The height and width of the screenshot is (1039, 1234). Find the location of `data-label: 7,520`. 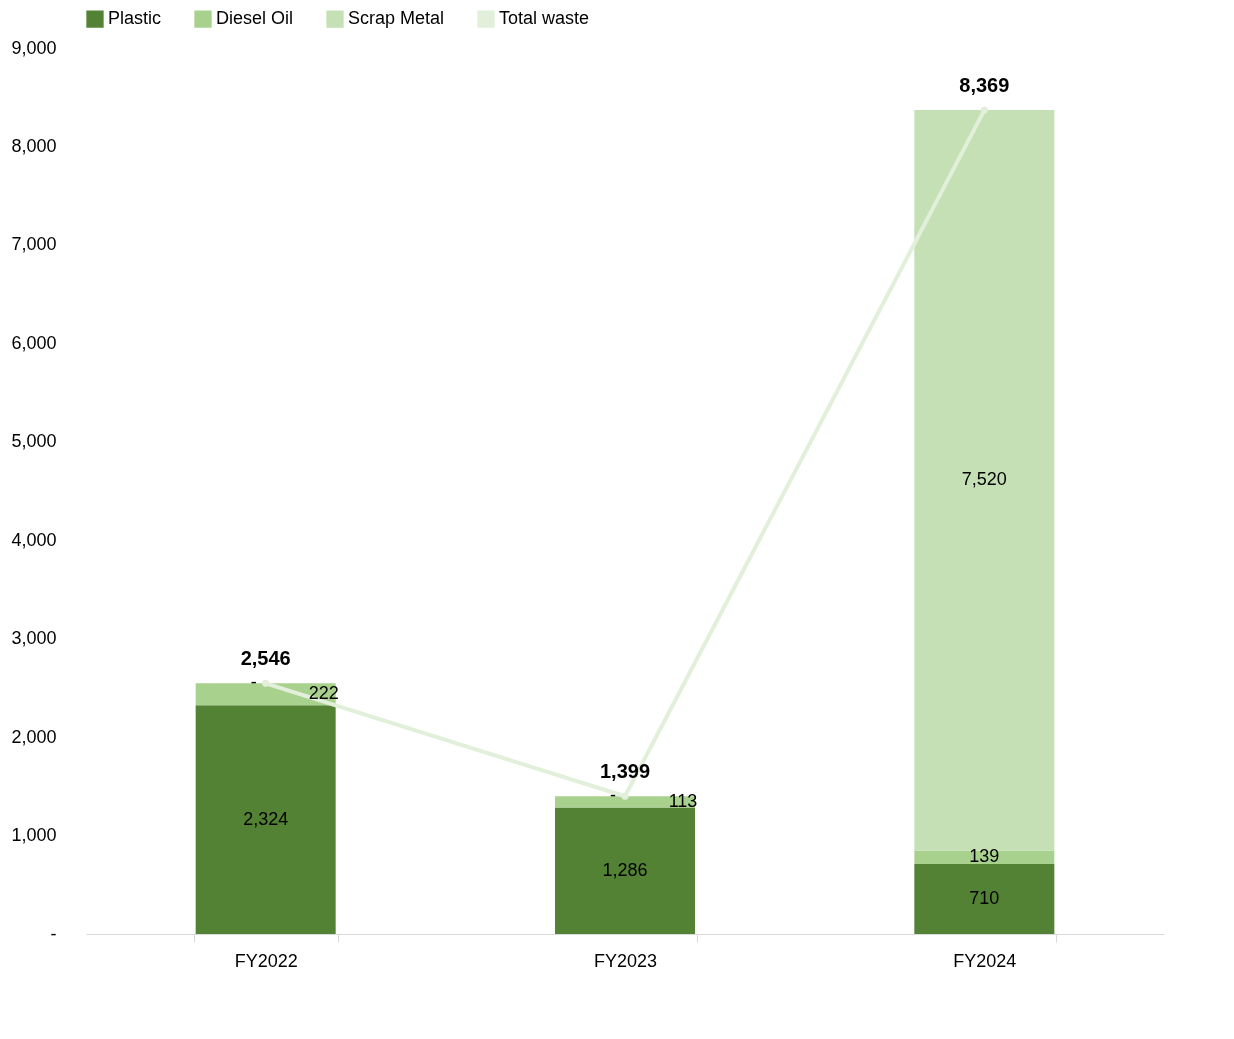

data-label: 7,520 is located at coordinates (984, 479).